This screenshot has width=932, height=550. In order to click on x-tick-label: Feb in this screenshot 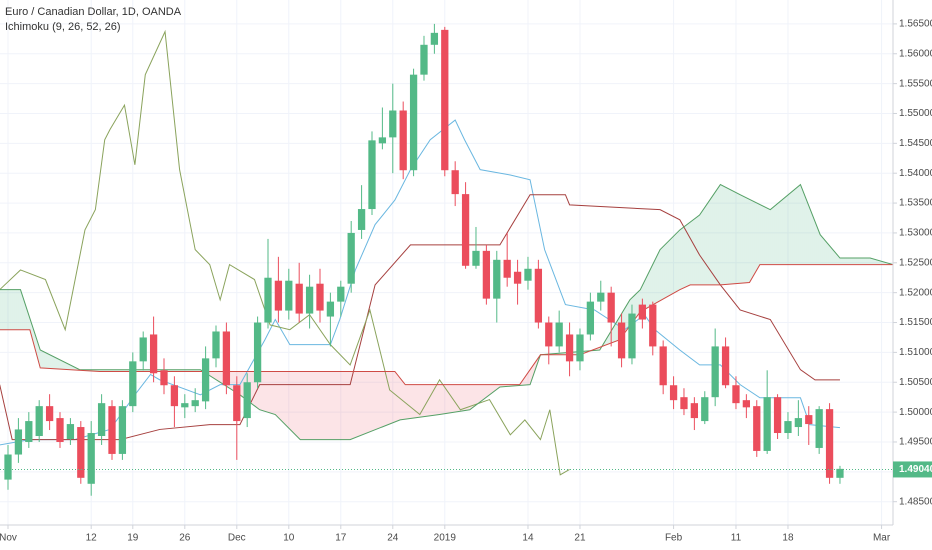, I will do `click(674, 538)`.